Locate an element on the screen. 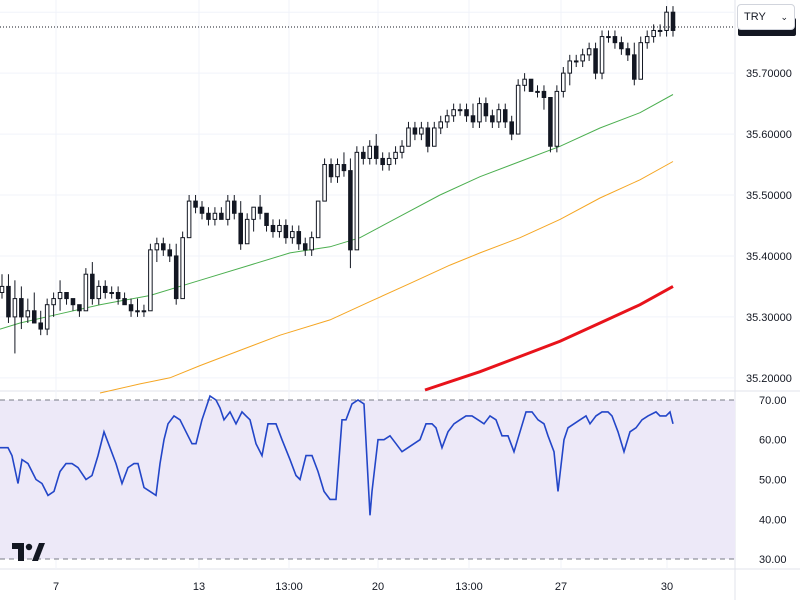 This screenshot has width=800, height=605. time-tick-label: 13 is located at coordinates (199, 587).